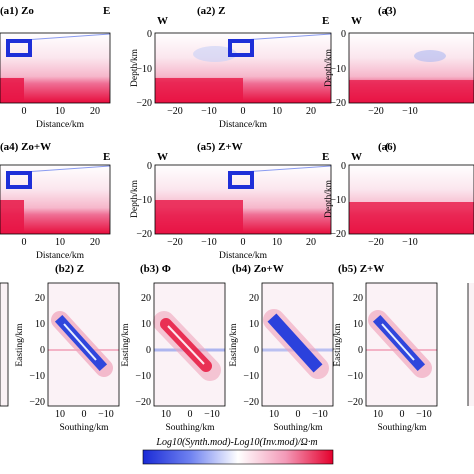 The height and width of the screenshot is (474, 474). Describe the element at coordinates (20, 345) in the screenshot. I see `ylabel-b2: Easting/km` at that location.